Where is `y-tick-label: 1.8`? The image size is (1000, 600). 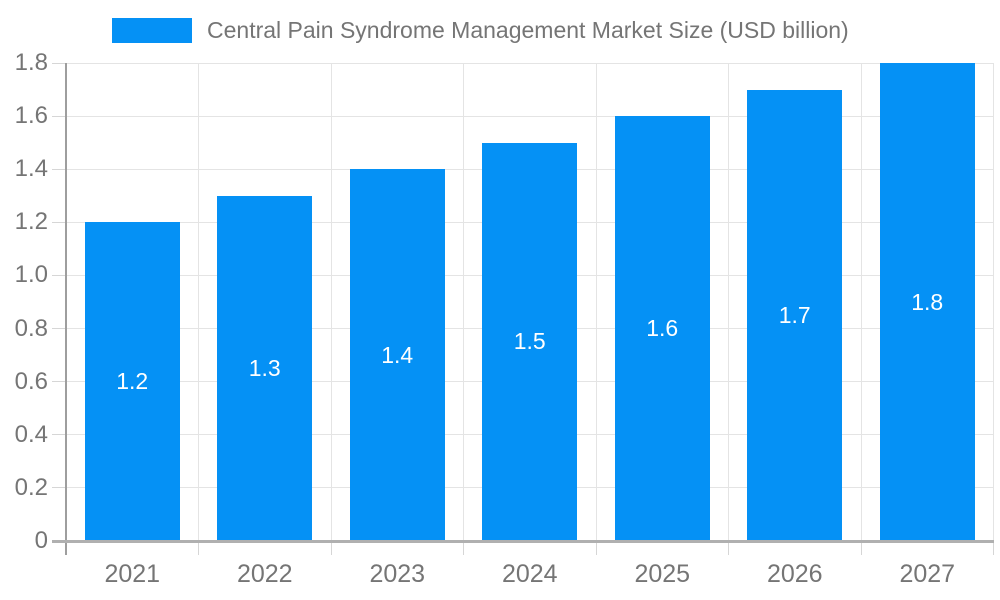
y-tick-label: 1.8 is located at coordinates (31, 62).